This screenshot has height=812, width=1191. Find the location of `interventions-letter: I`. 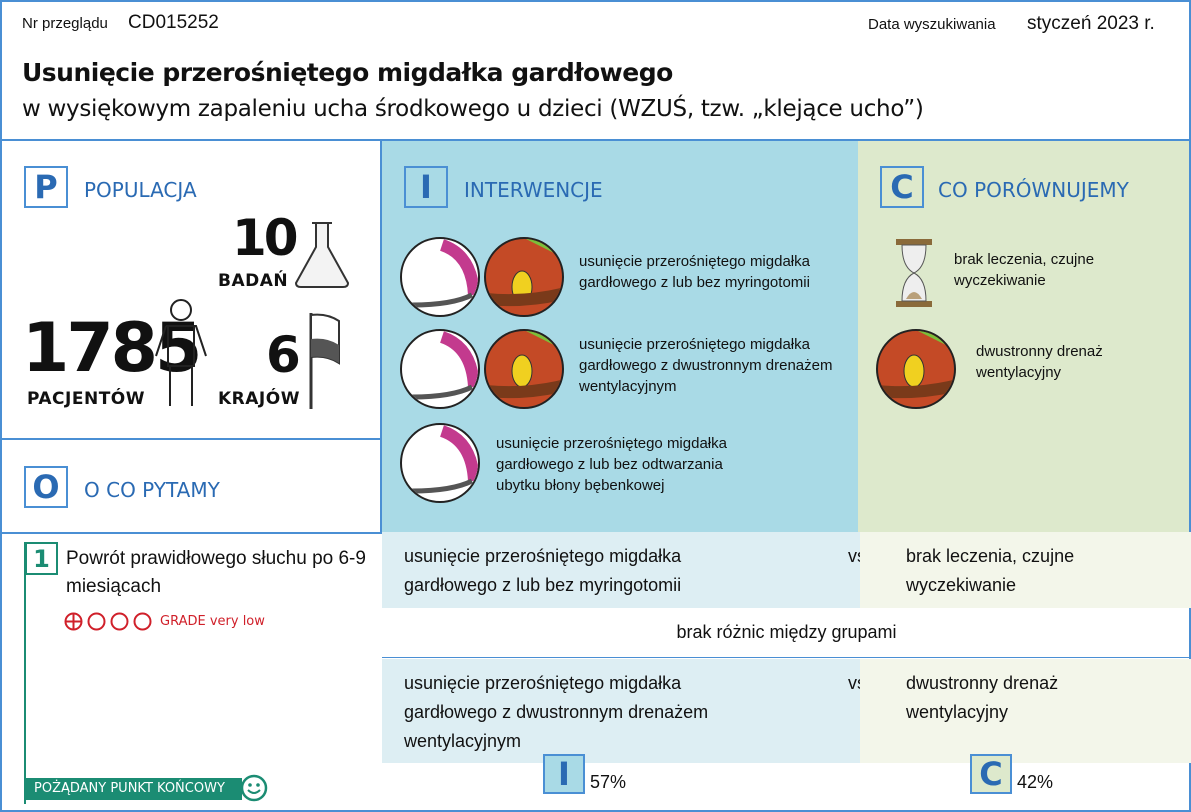

interventions-letter: I is located at coordinates (426, 187).